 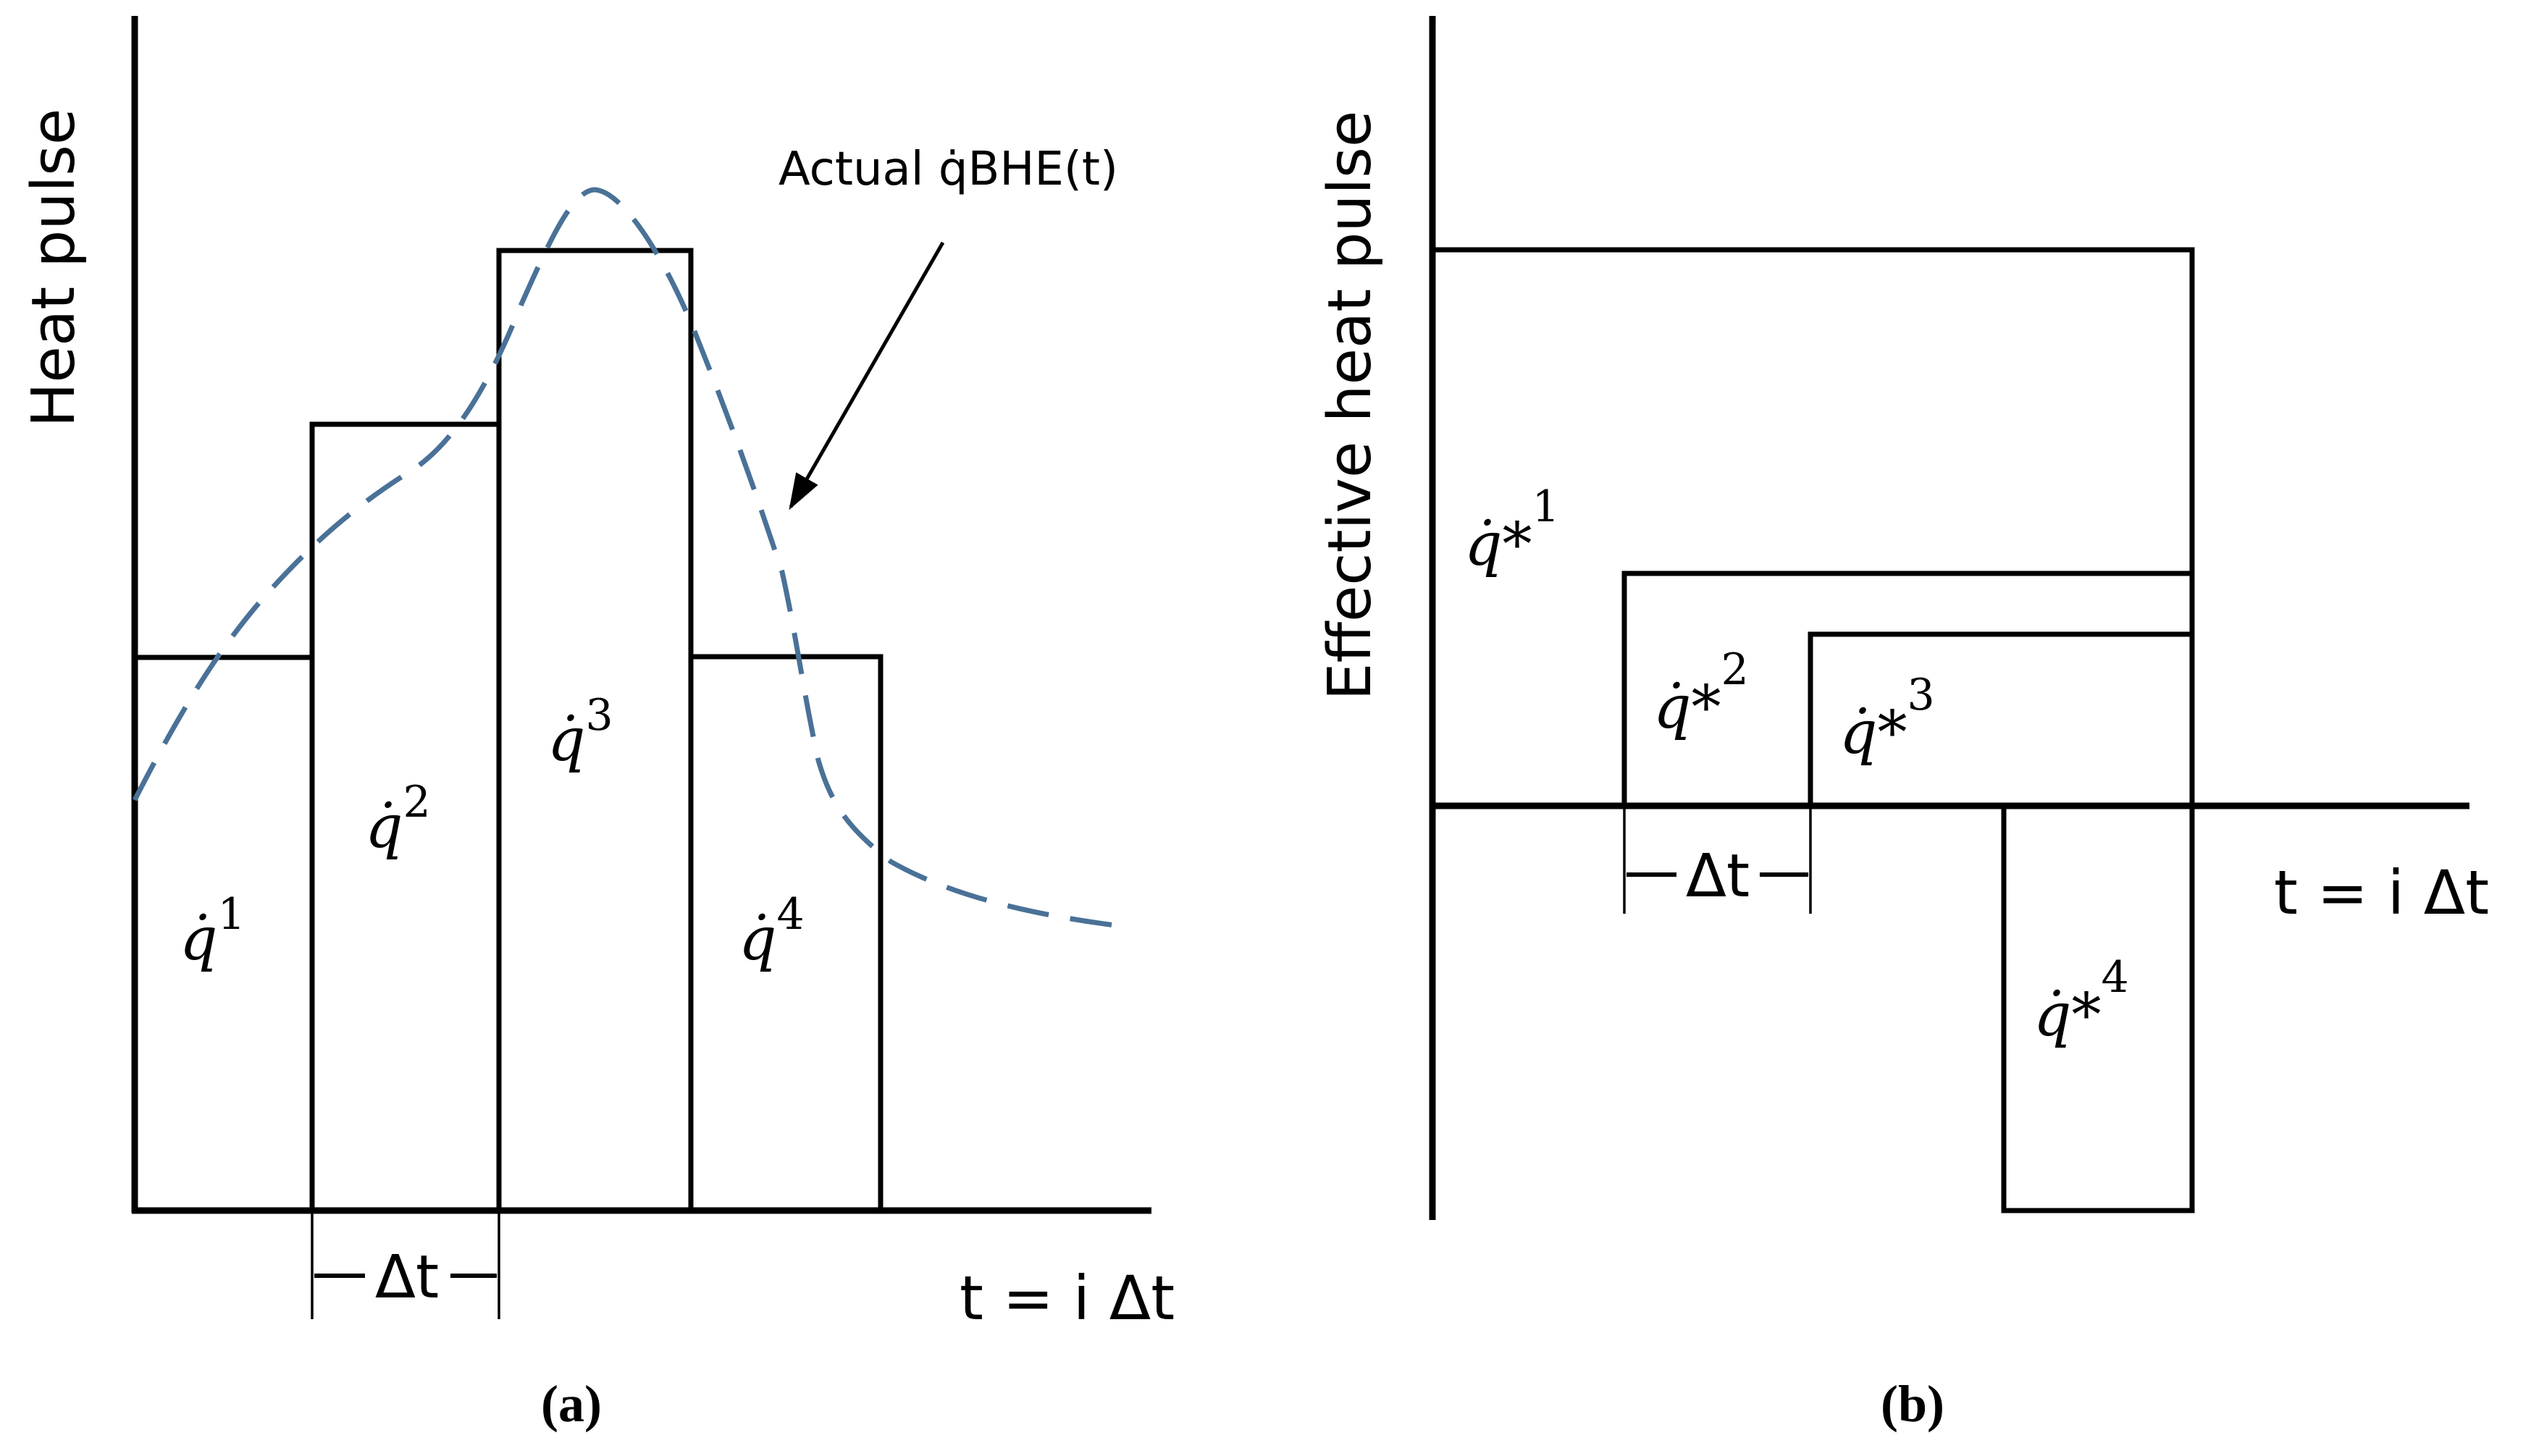 I want to click on panel-b-caption: (b), so click(x=1912, y=1404).